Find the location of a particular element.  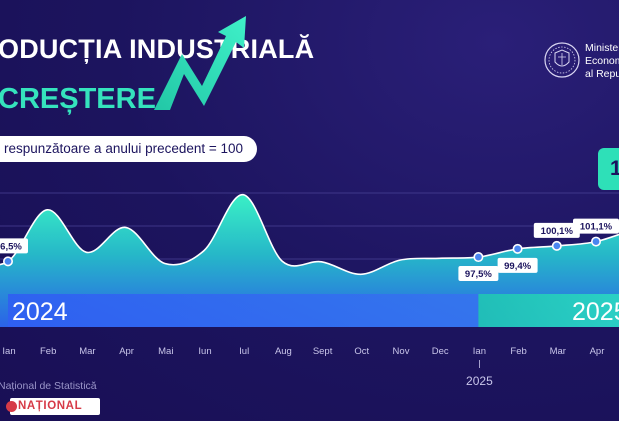

x-tick-label: Dec is located at coordinates (440, 351).